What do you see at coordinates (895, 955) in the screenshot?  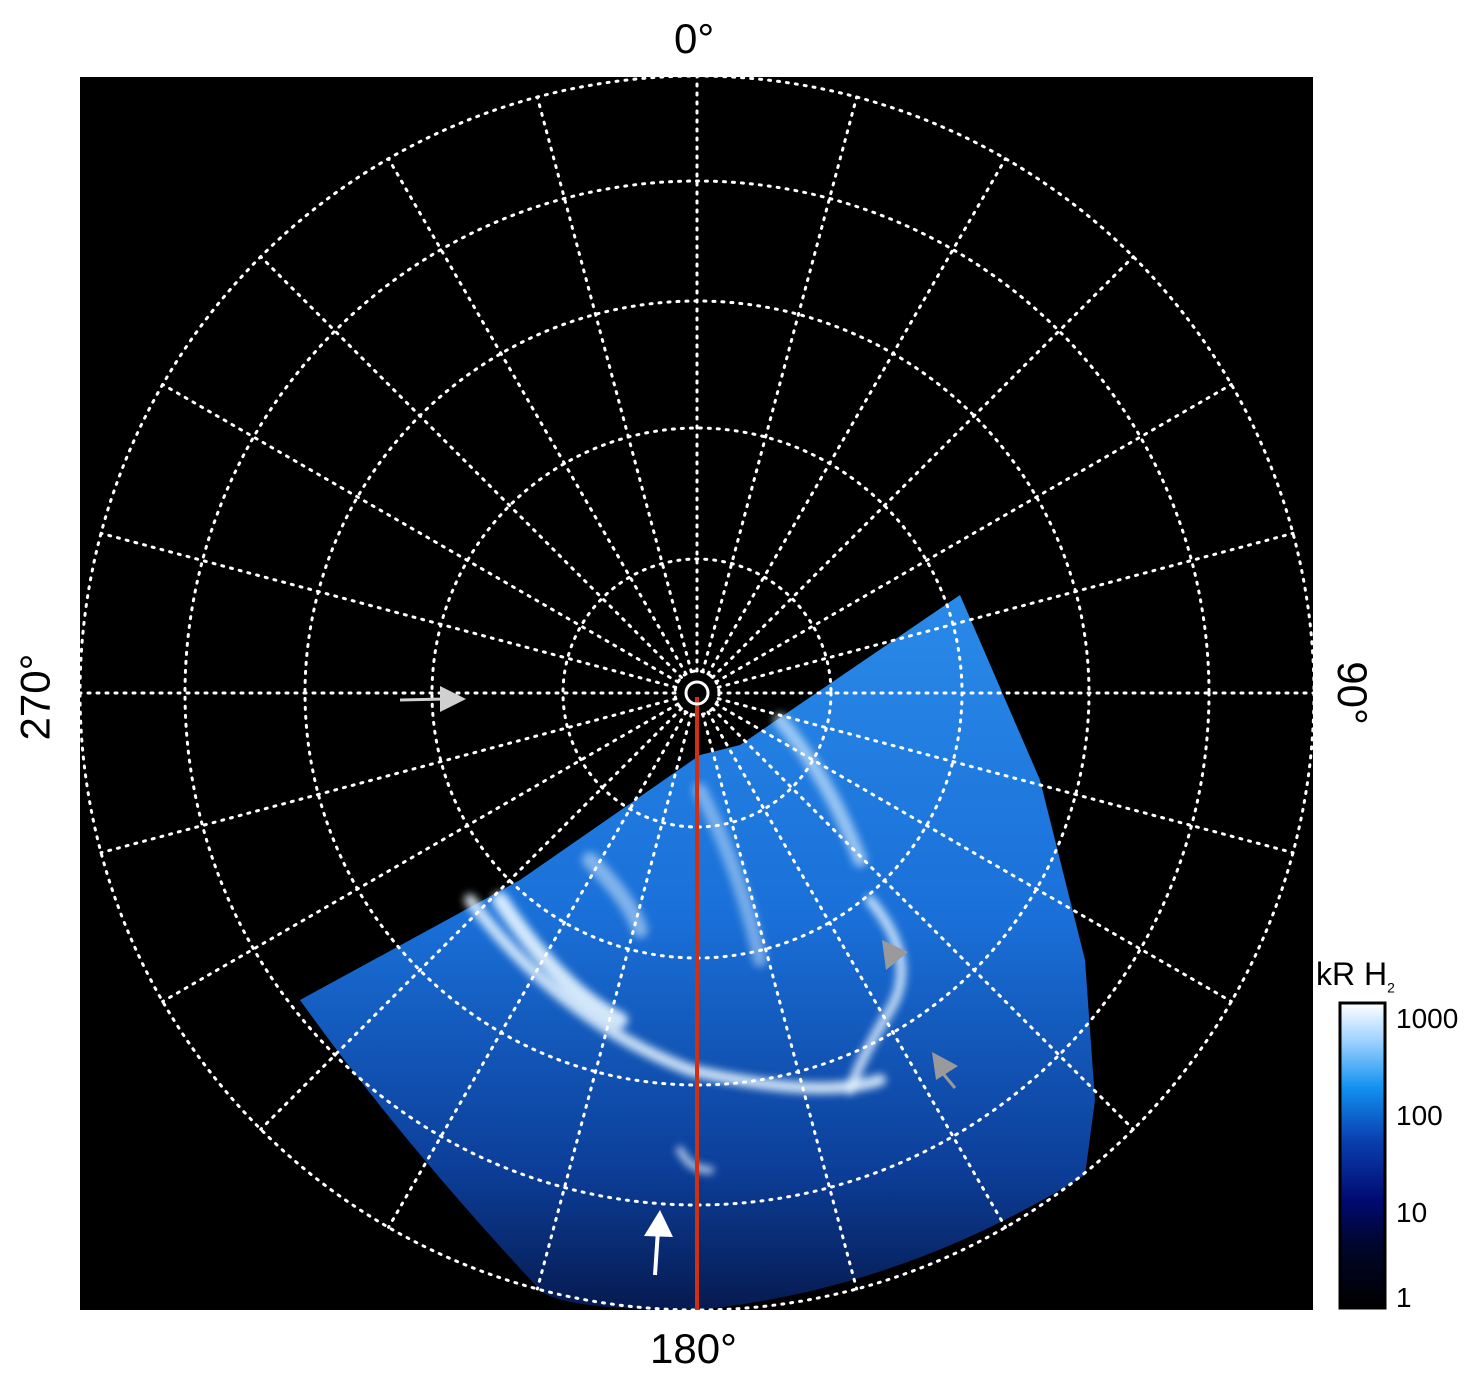 I see `arrowhead-upper` at bounding box center [895, 955].